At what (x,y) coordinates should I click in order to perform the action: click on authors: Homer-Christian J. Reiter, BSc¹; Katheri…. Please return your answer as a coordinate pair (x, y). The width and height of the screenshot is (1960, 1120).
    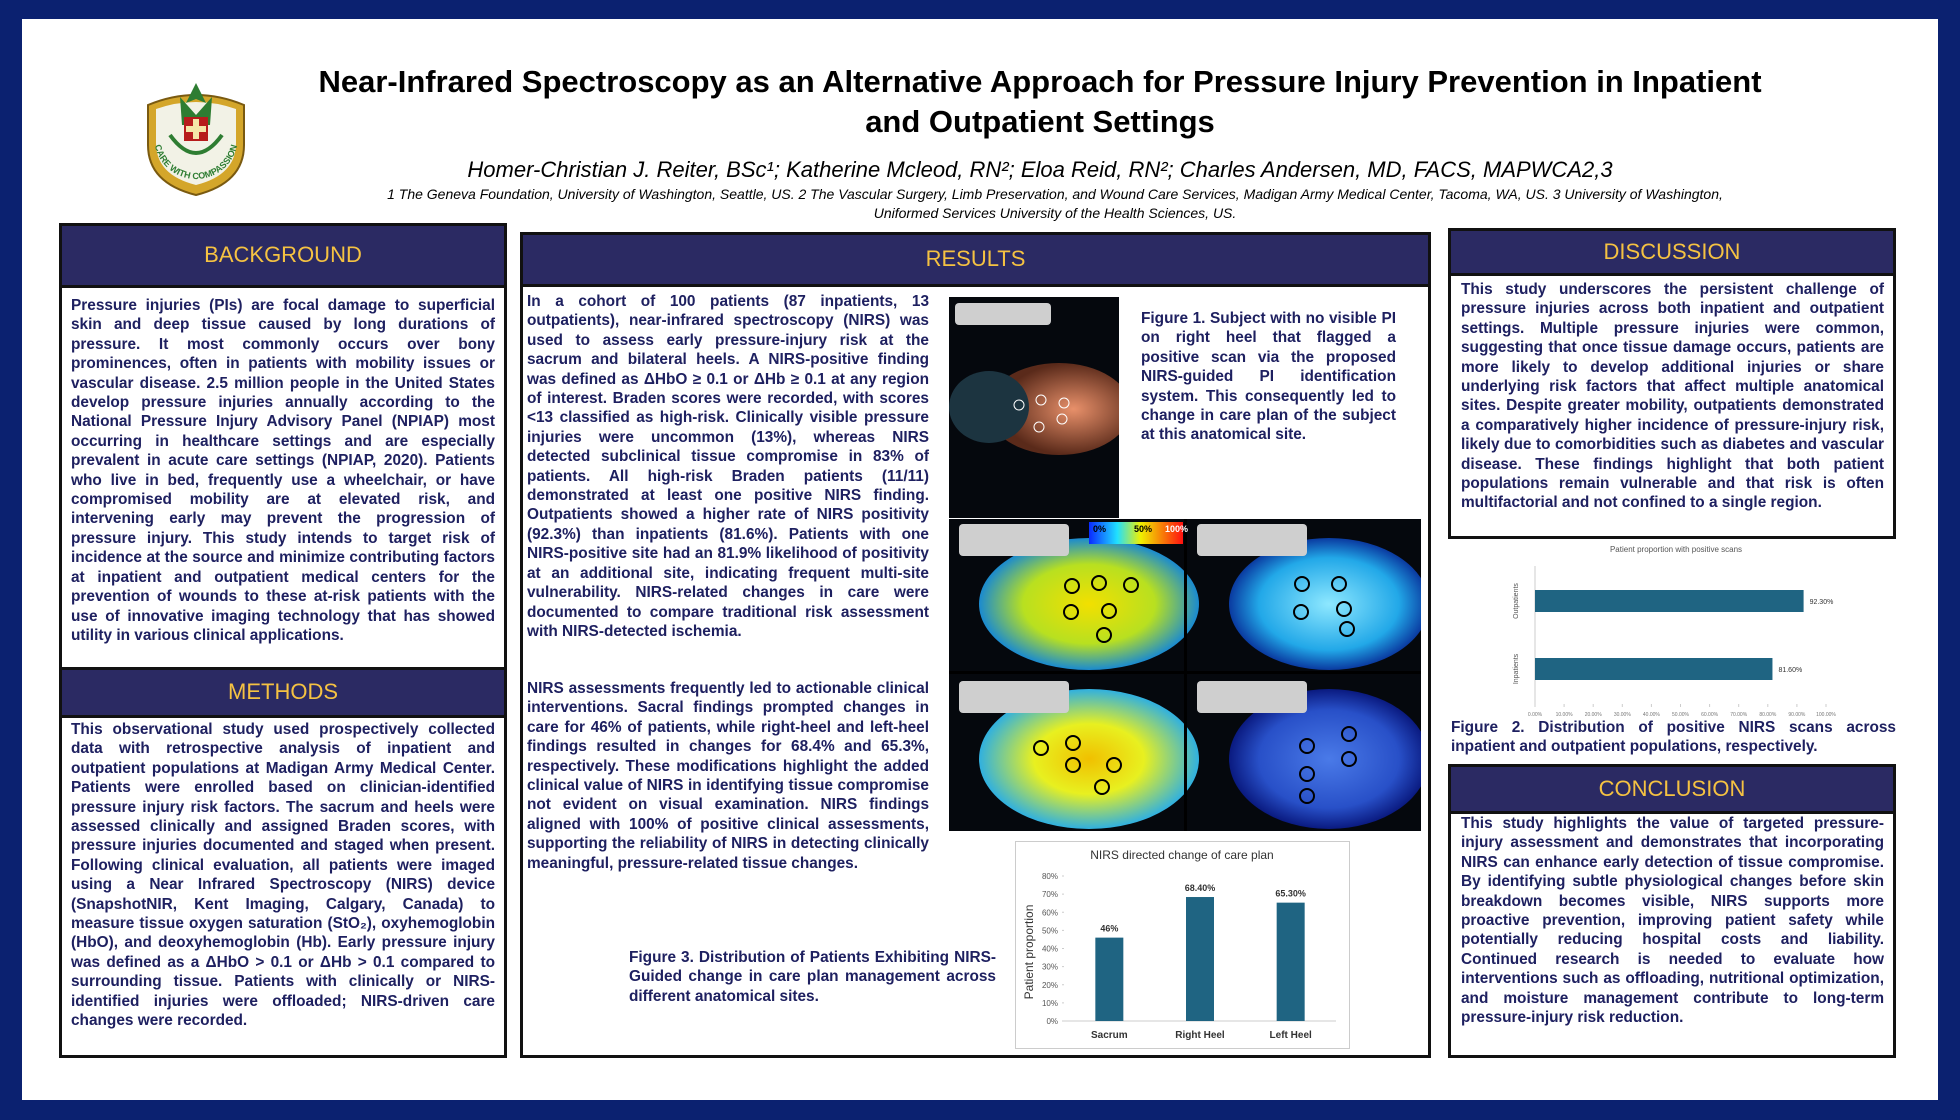
    Looking at the image, I should click on (1040, 169).